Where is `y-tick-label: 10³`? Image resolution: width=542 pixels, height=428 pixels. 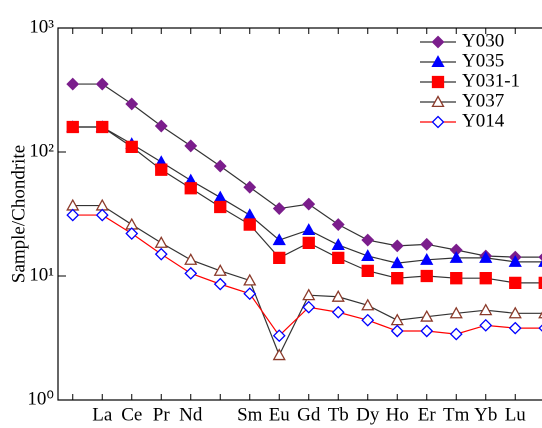
y-tick-label: 10³ is located at coordinates (41, 26).